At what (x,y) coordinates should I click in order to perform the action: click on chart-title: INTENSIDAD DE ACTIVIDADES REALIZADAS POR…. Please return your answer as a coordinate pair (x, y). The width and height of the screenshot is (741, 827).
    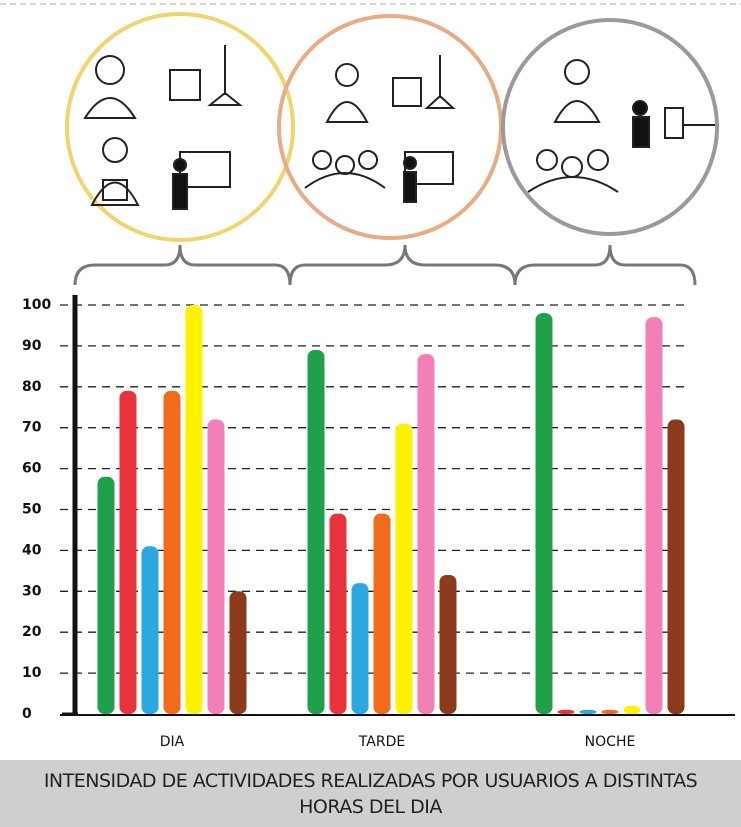
    Looking at the image, I should click on (370, 793).